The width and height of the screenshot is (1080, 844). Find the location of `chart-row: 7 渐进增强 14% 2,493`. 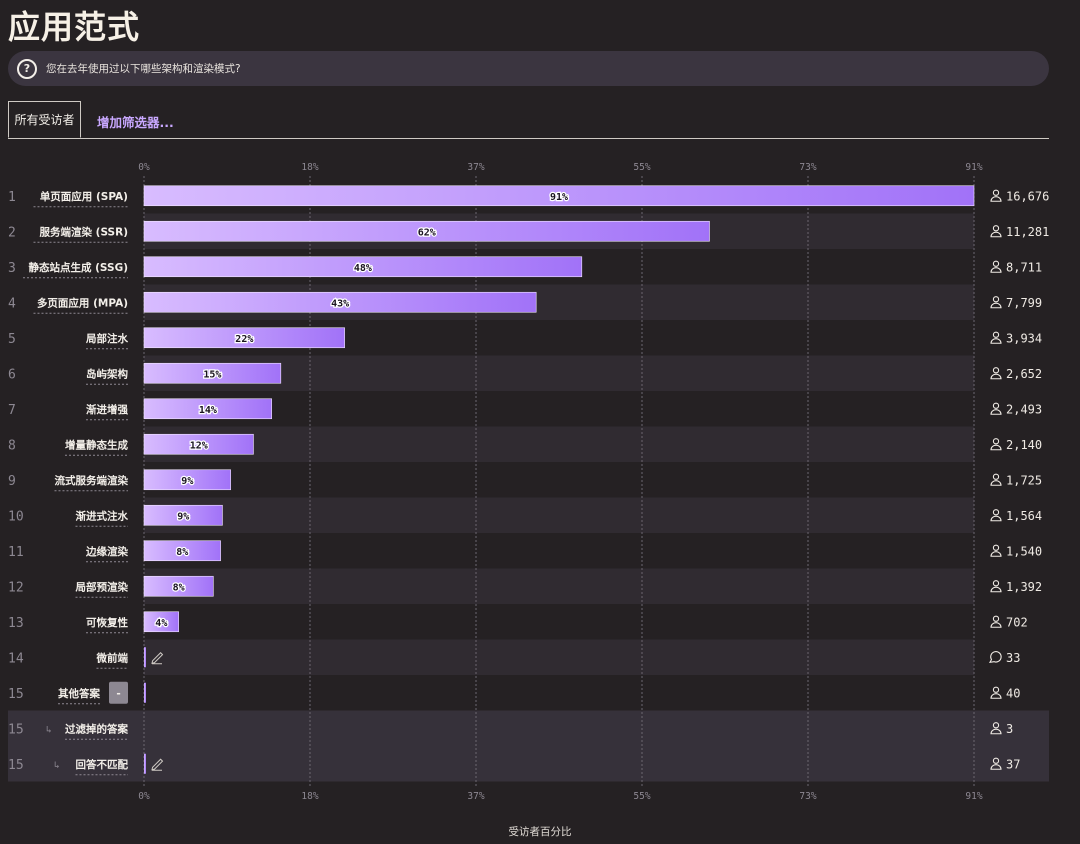

chart-row: 7 渐进增强 14% 2,493 is located at coordinates (525, 409).